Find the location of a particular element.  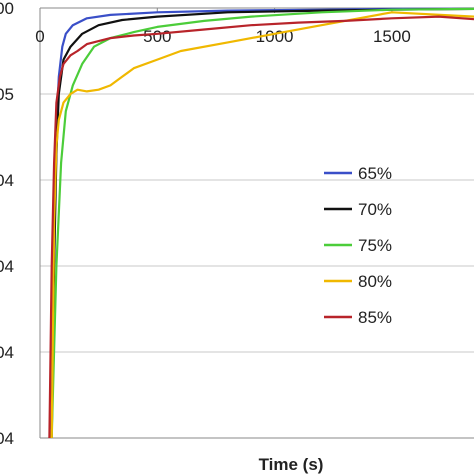

y-tick-label: 05 is located at coordinates (7, 94).